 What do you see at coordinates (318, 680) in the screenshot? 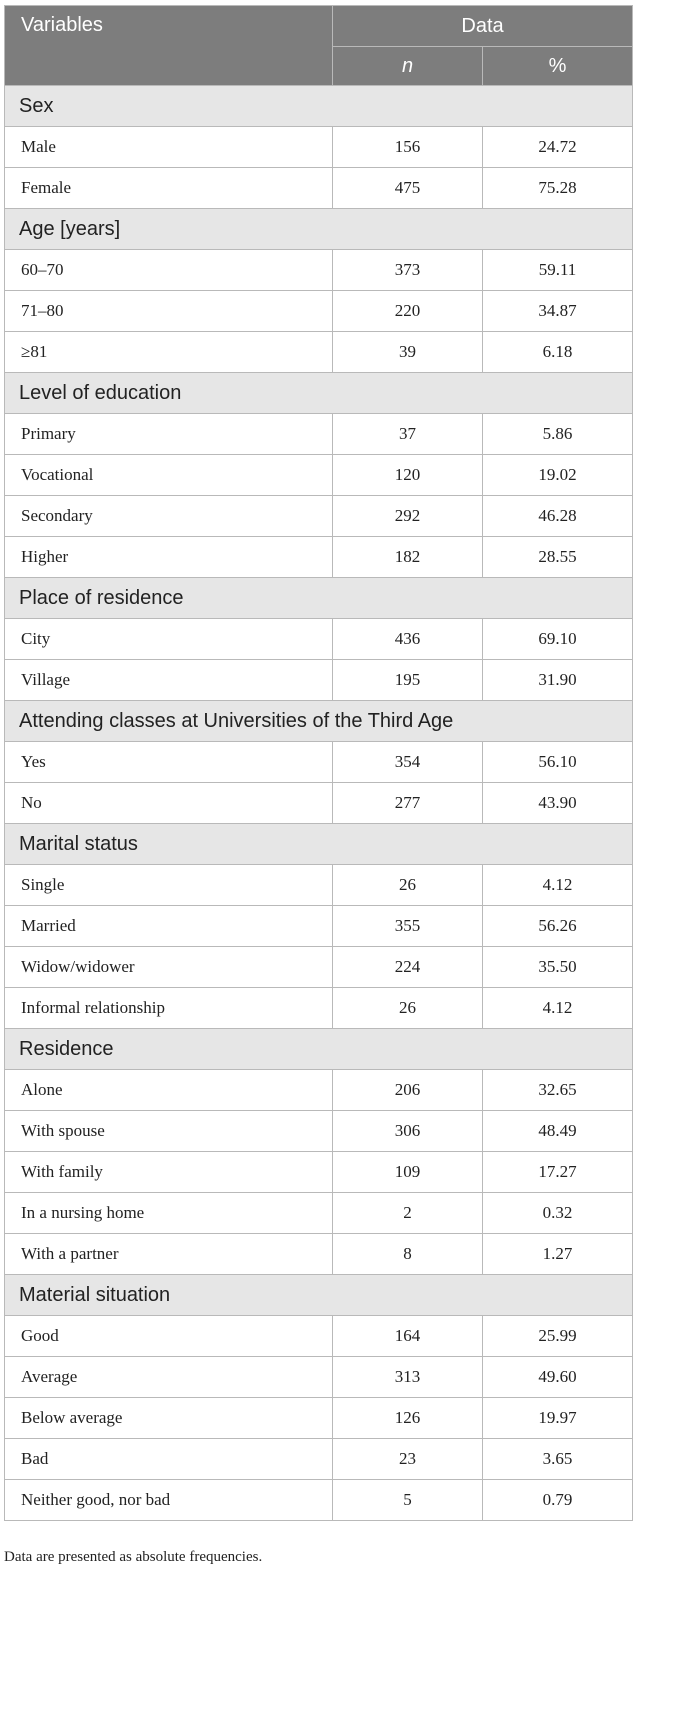
I see `table-row: Village 195 31.90` at bounding box center [318, 680].